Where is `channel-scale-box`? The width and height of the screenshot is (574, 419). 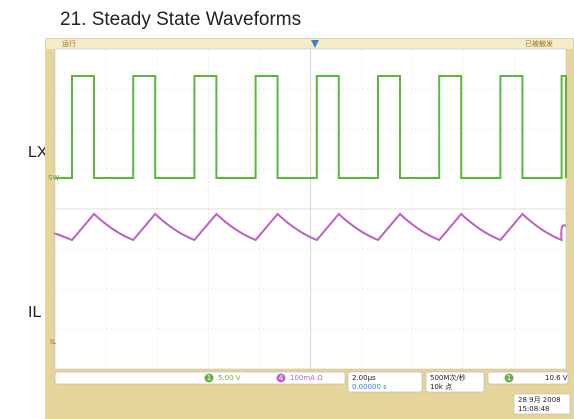
channel-scale-box is located at coordinates (200, 378).